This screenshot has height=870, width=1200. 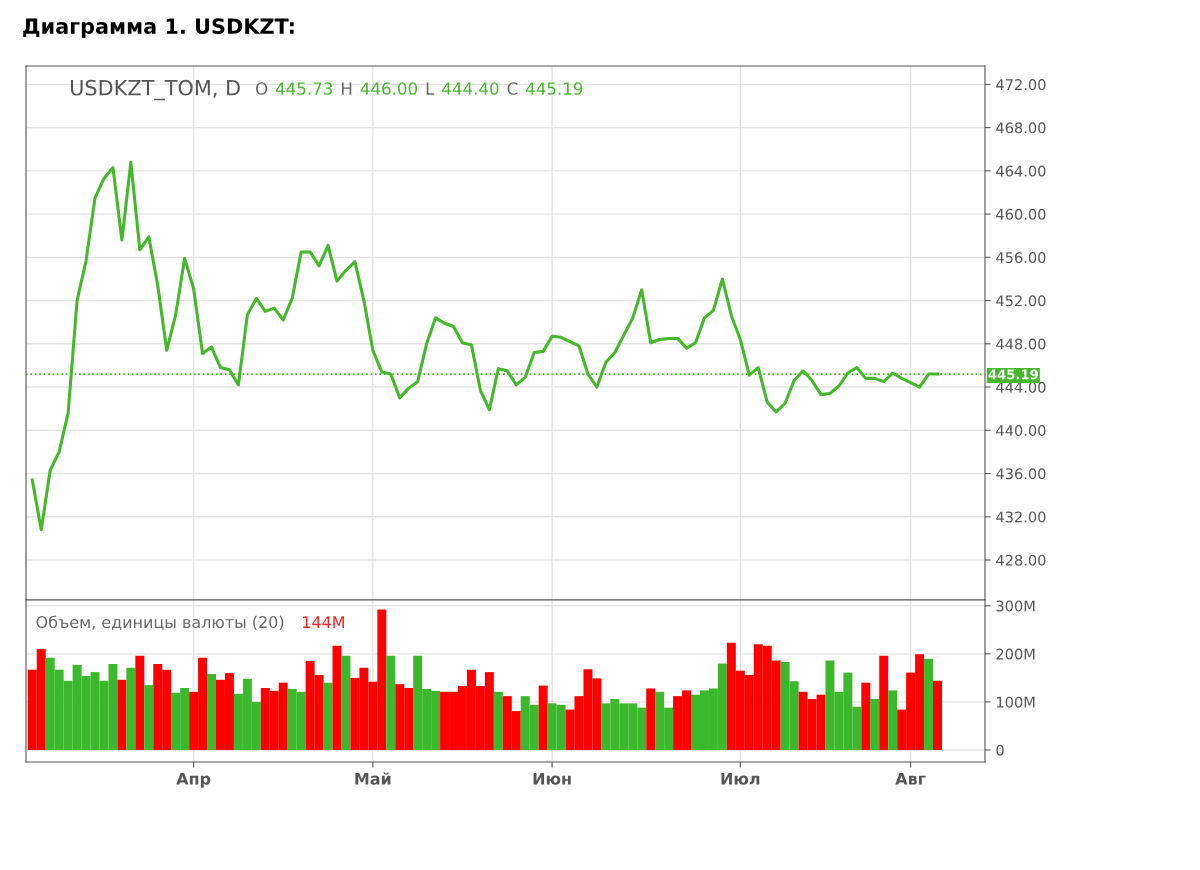 I want to click on annotation: C, so click(x=512, y=88).